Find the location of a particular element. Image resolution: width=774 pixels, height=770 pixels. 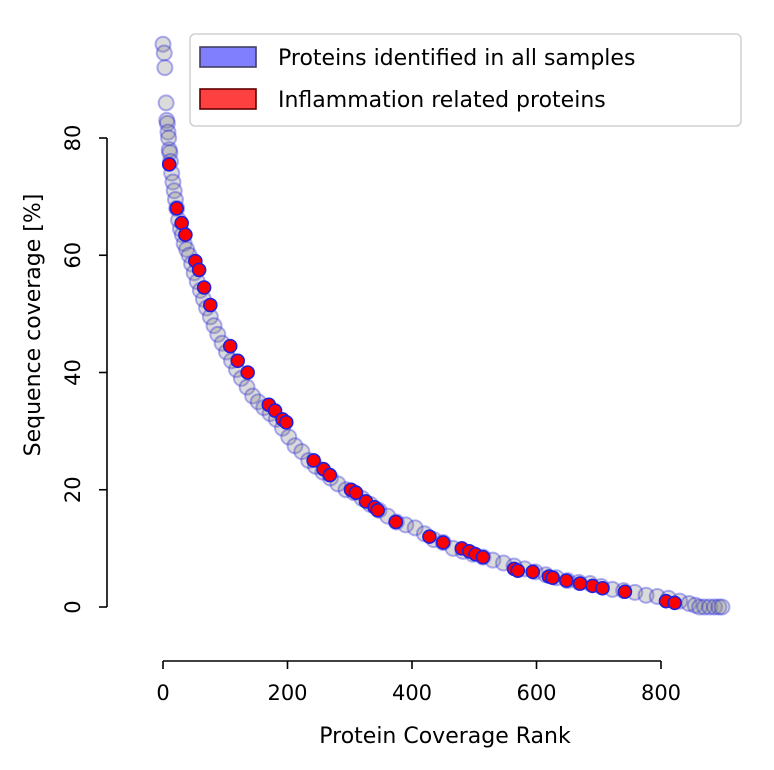

legend-frame is located at coordinates (465, 80).